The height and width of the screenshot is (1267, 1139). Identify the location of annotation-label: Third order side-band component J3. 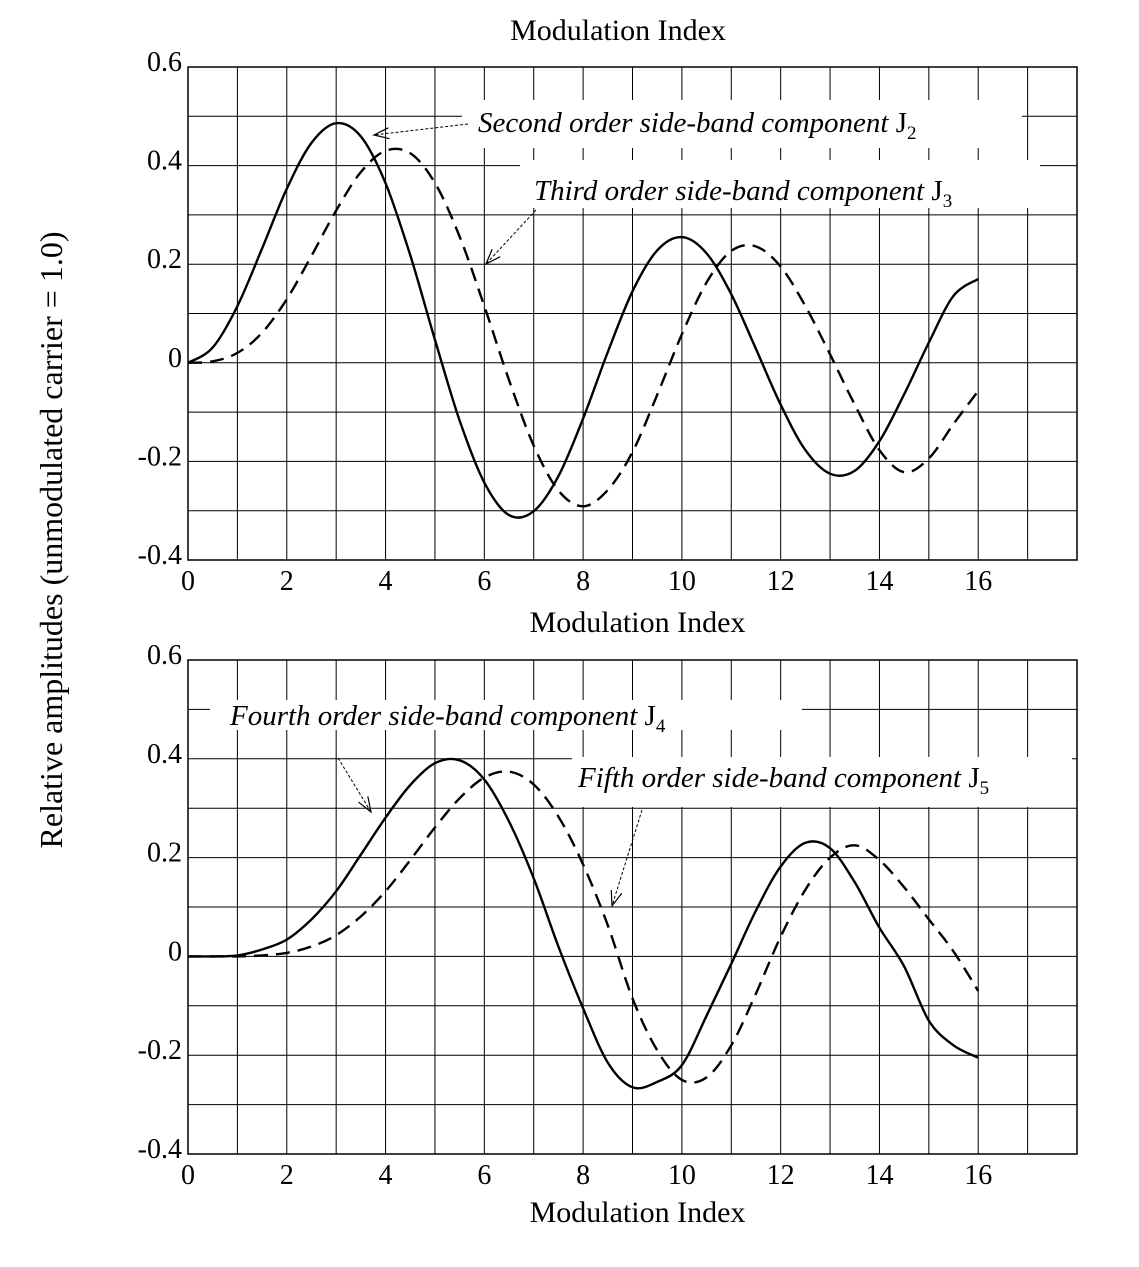
(743, 193).